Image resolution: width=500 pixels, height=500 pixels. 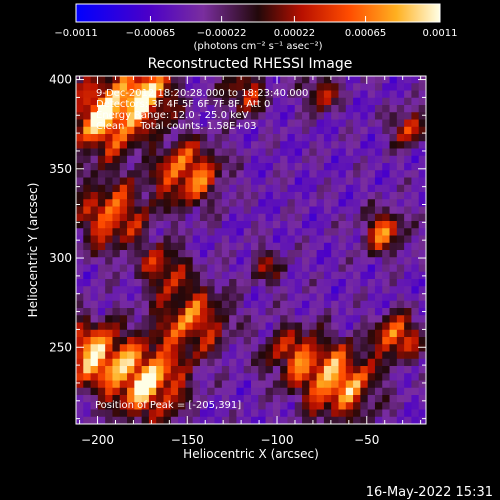 What do you see at coordinates (33, 250) in the screenshot?
I see `y-axis-label: Heliocentric Y (arcsec)` at bounding box center [33, 250].